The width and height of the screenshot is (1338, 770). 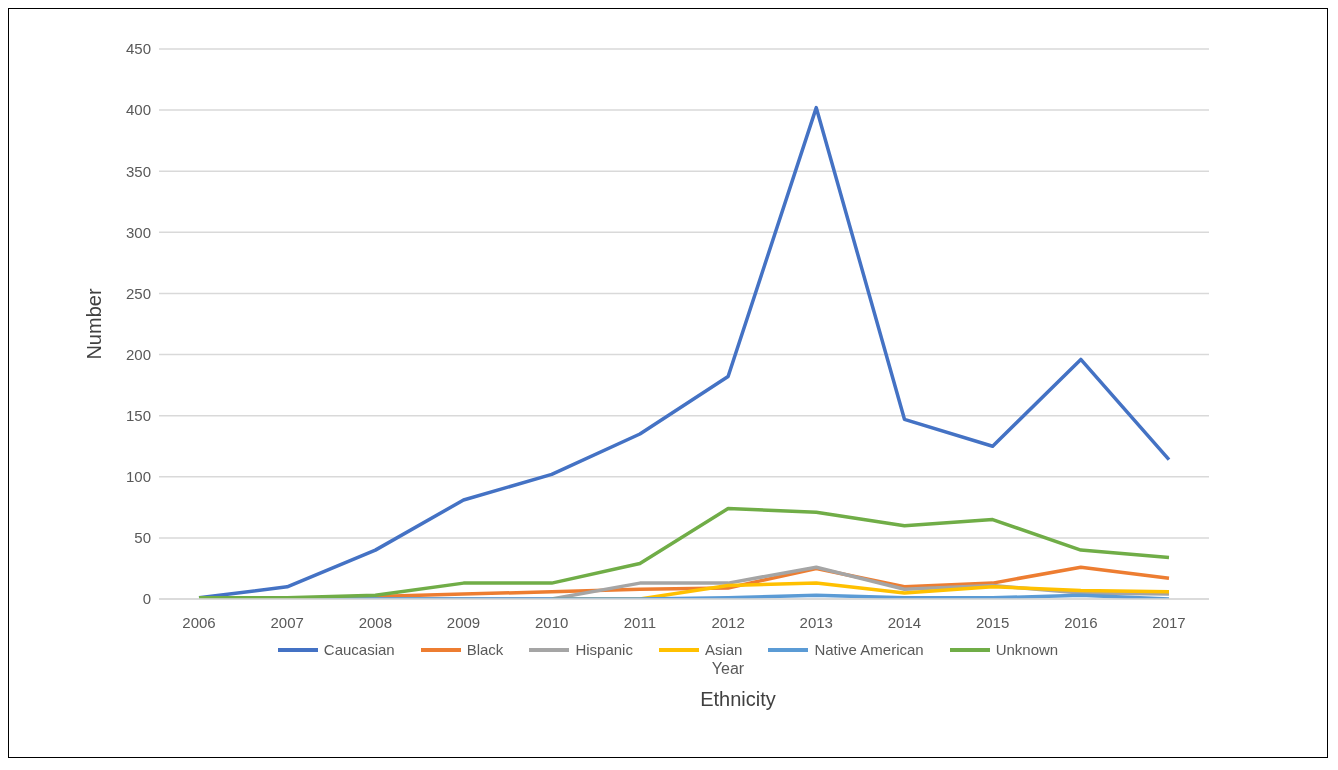 What do you see at coordinates (287, 622) in the screenshot?
I see `x-tick-label: 2007` at bounding box center [287, 622].